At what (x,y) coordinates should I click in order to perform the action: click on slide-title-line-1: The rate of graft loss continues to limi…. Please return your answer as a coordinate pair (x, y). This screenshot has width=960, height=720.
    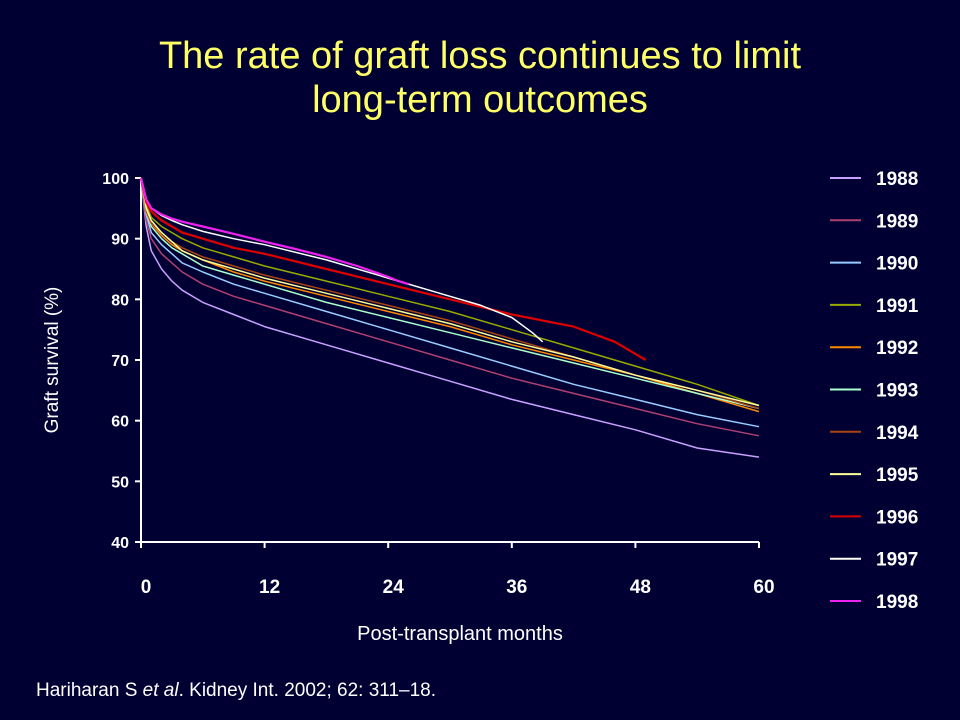
    Looking at the image, I should click on (480, 56).